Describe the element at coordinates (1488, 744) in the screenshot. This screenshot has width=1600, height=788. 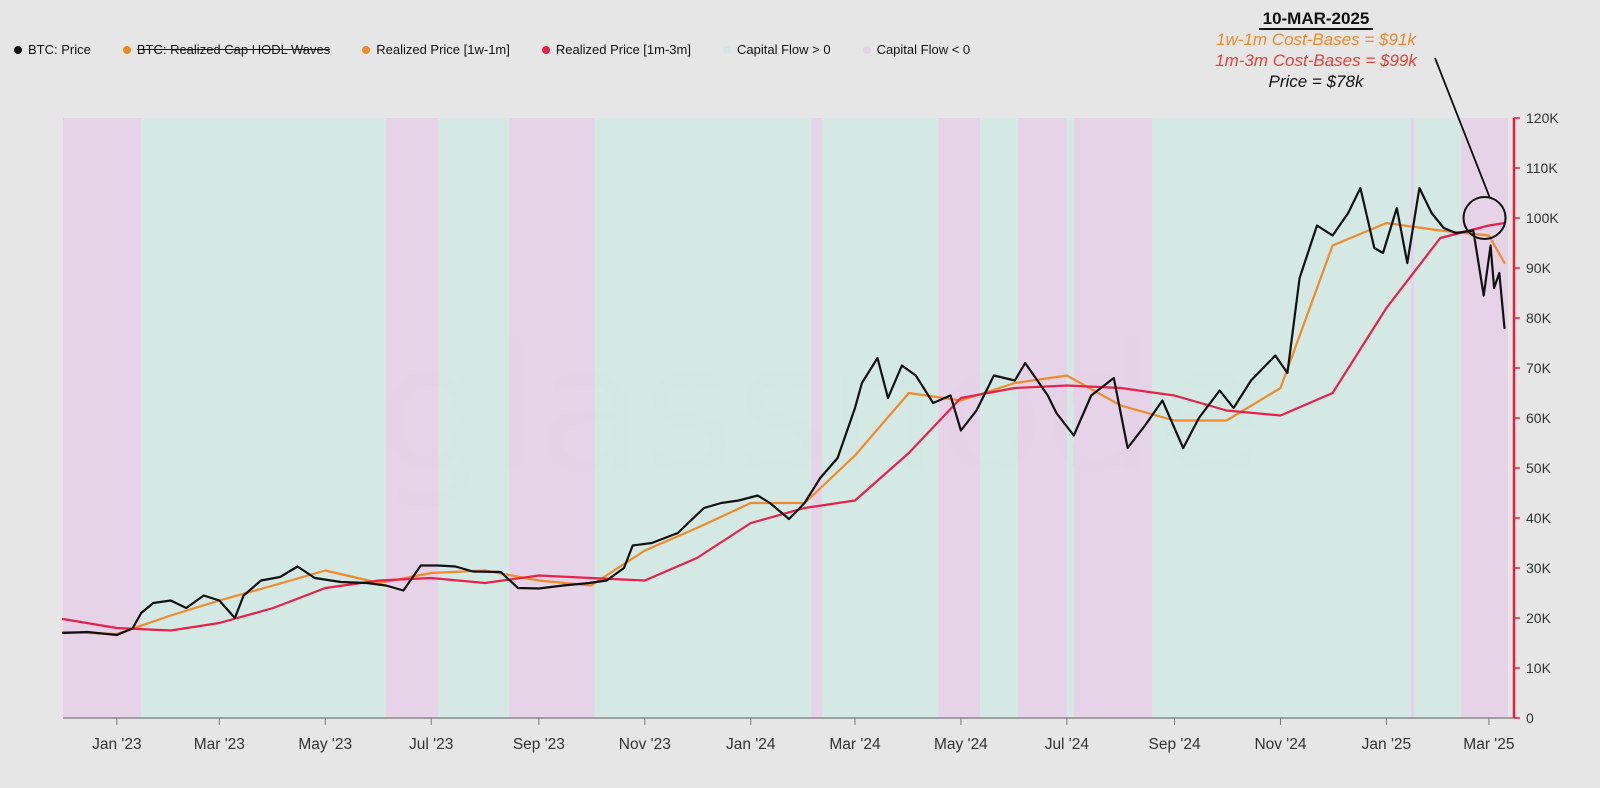
I see `x-tick-label: Mar '25` at that location.